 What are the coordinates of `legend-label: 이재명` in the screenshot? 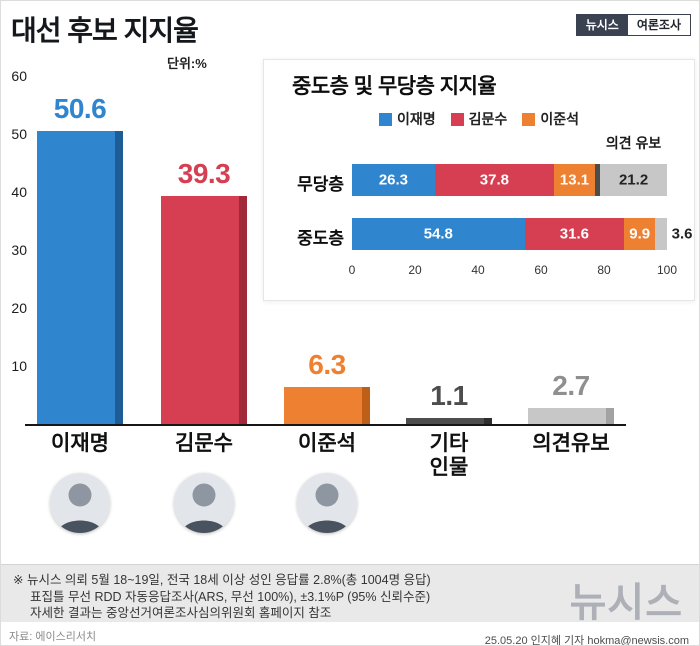 It's located at (416, 119).